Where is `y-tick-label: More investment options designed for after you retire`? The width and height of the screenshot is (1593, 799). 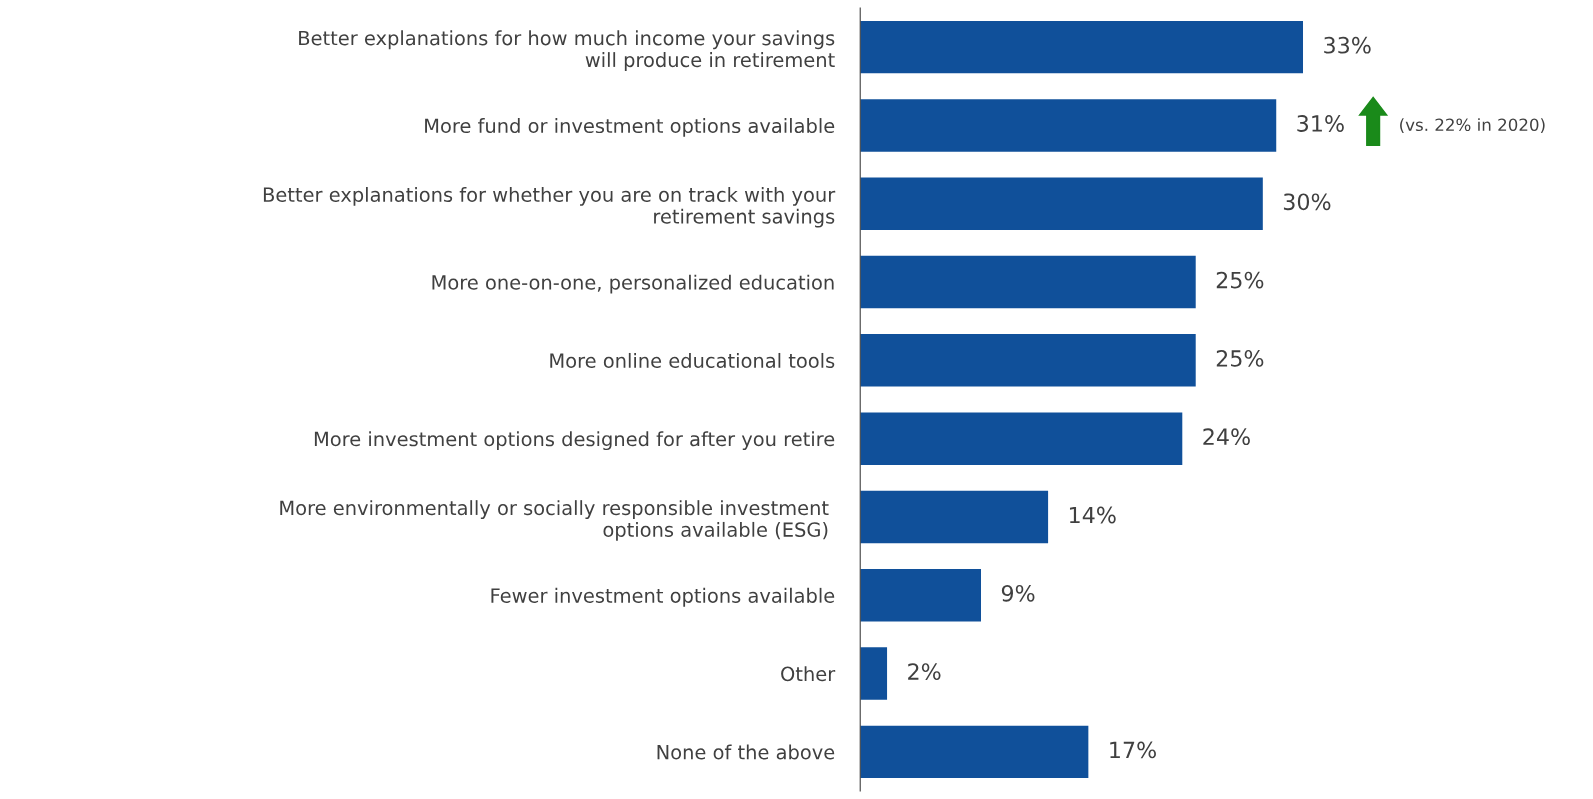
y-tick-label: More investment options designed for after you retire is located at coordinates (574, 441).